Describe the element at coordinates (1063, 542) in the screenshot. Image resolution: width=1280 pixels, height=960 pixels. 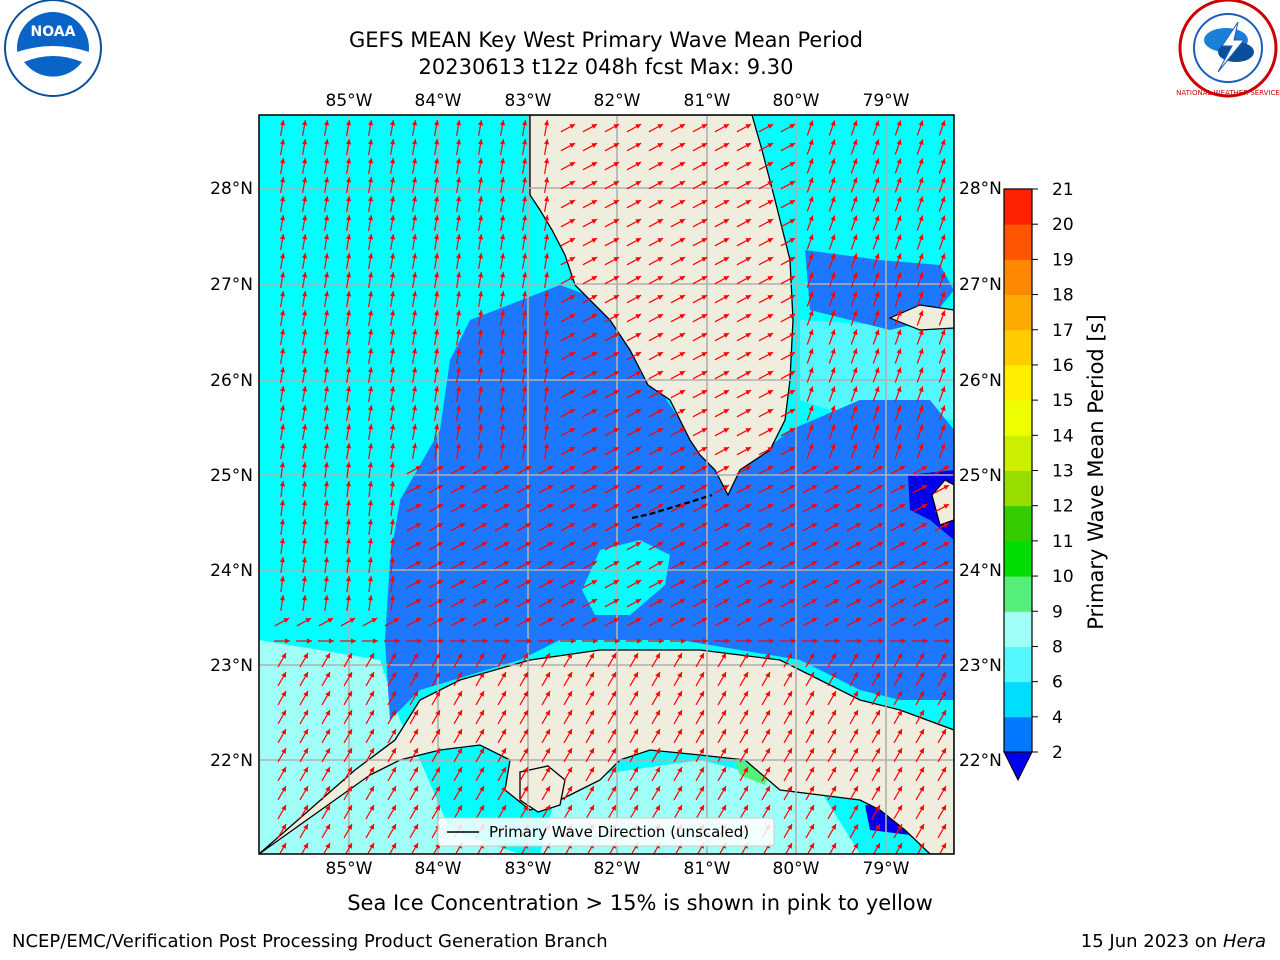
I see `colorbar-tick-label: 11` at that location.